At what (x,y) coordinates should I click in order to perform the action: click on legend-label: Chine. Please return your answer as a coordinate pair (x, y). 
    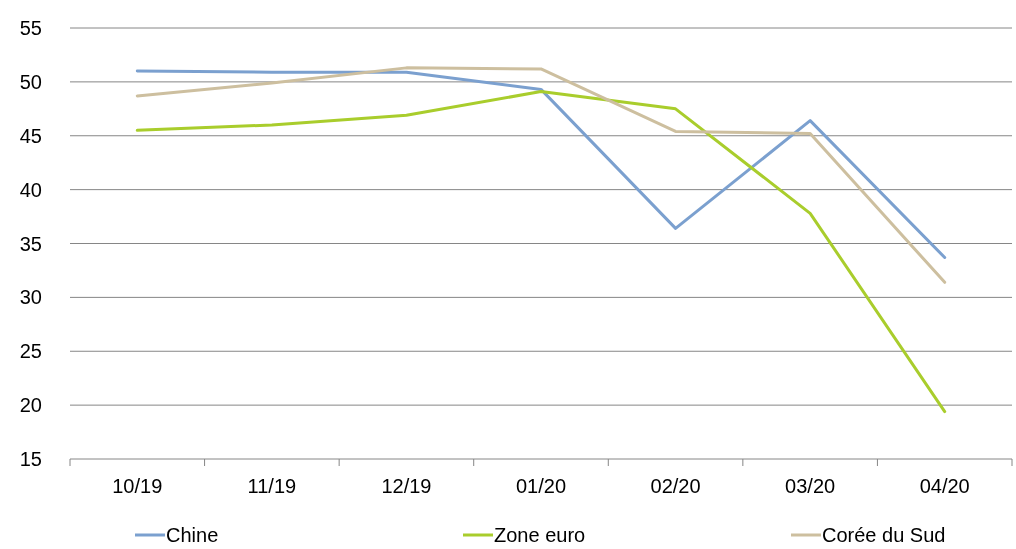
    Looking at the image, I should click on (192, 535).